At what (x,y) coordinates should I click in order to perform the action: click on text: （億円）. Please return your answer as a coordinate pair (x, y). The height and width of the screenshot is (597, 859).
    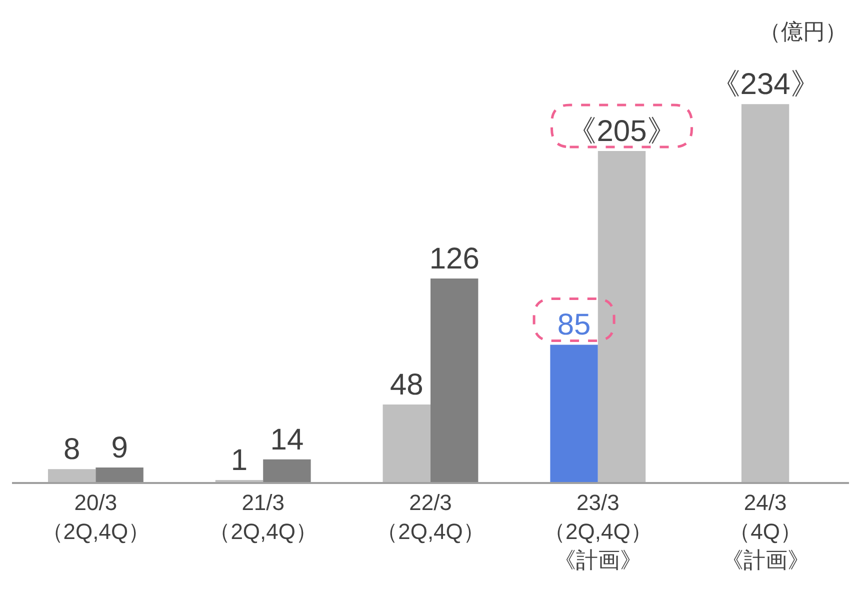
    Looking at the image, I should click on (803, 31).